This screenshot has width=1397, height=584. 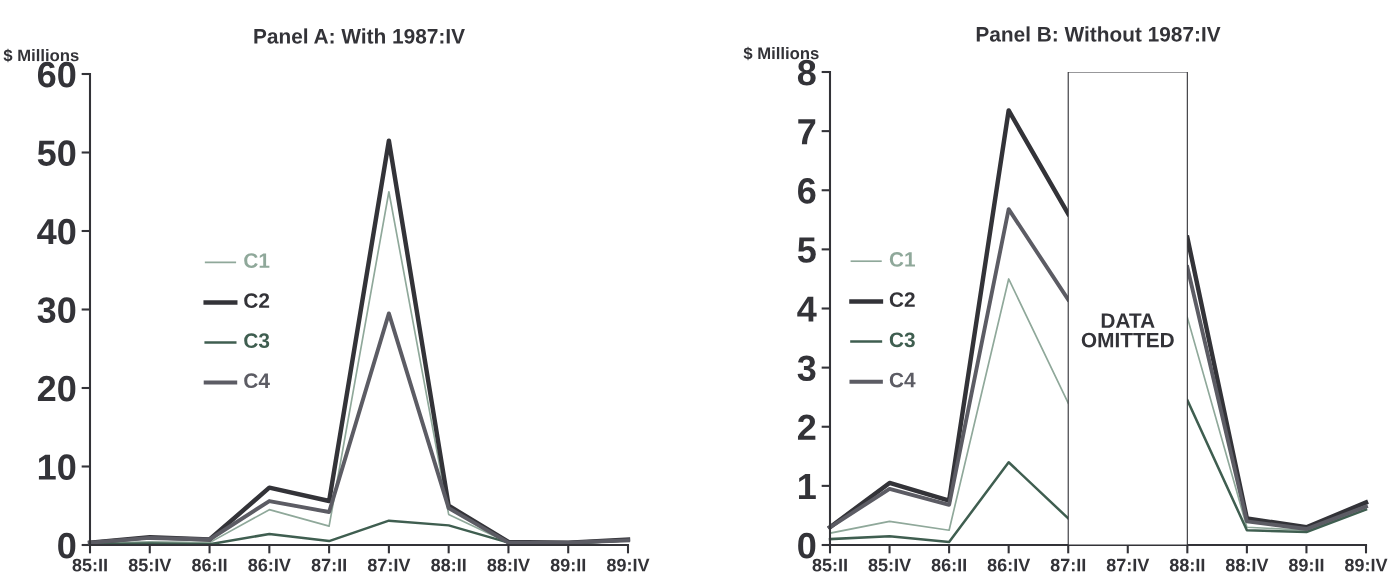 What do you see at coordinates (56, 388) in the screenshot?
I see `y-tick-label: 20` at bounding box center [56, 388].